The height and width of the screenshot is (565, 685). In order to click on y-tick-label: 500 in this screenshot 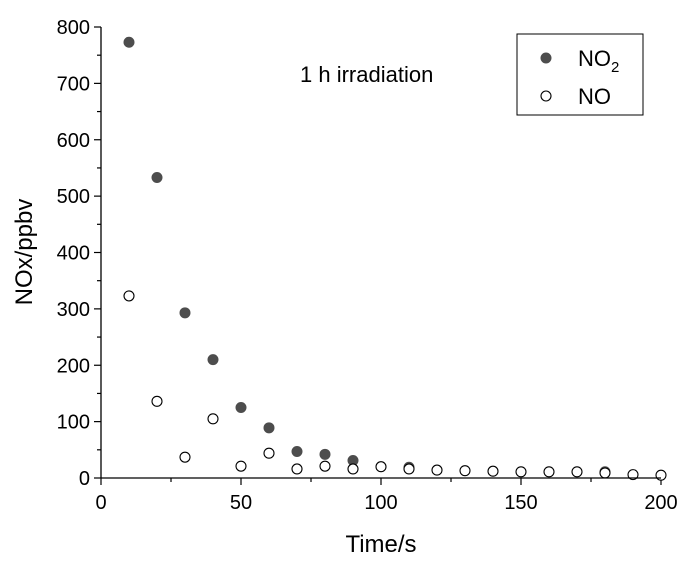, I will do `click(73, 197)`.